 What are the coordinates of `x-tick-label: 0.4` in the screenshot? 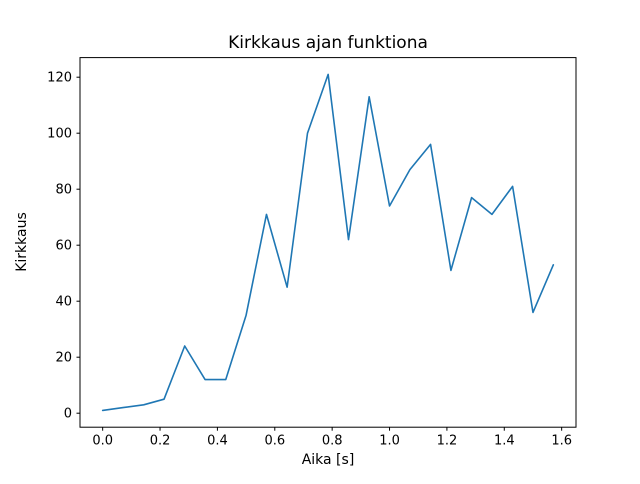 It's located at (217, 441).